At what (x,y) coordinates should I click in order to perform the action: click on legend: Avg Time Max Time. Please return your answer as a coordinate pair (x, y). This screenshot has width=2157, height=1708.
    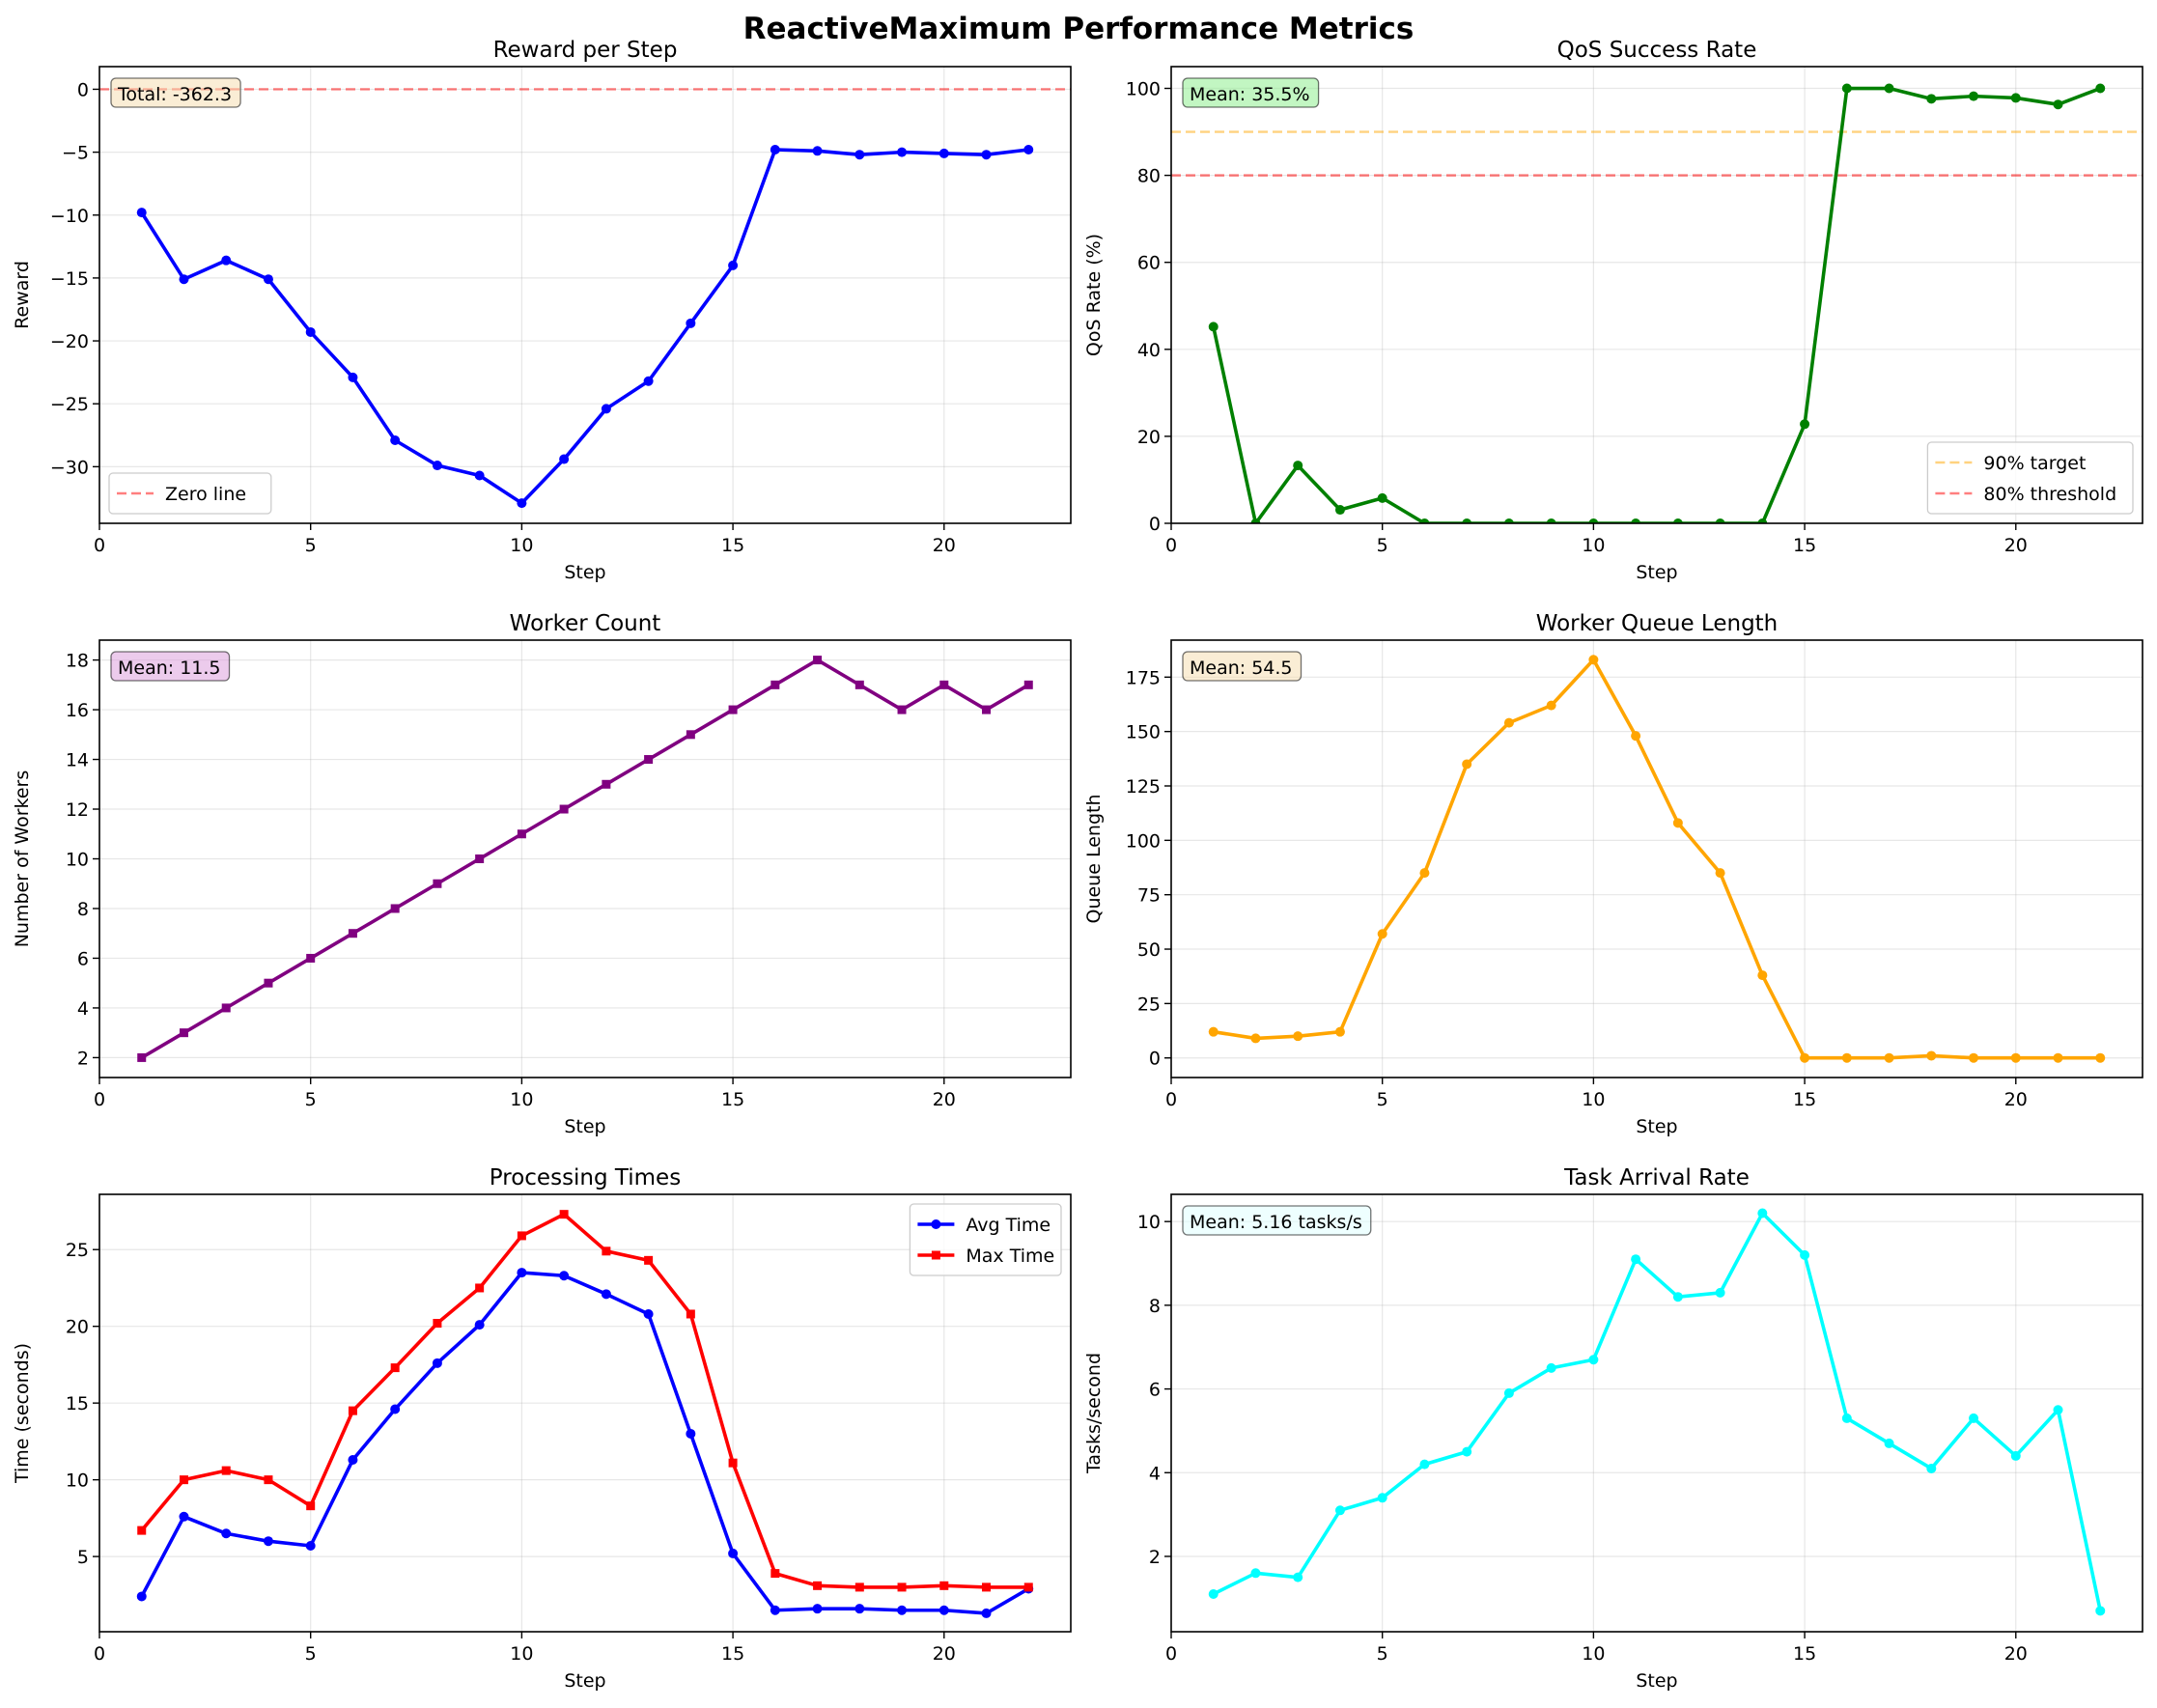
    Looking at the image, I should click on (986, 1240).